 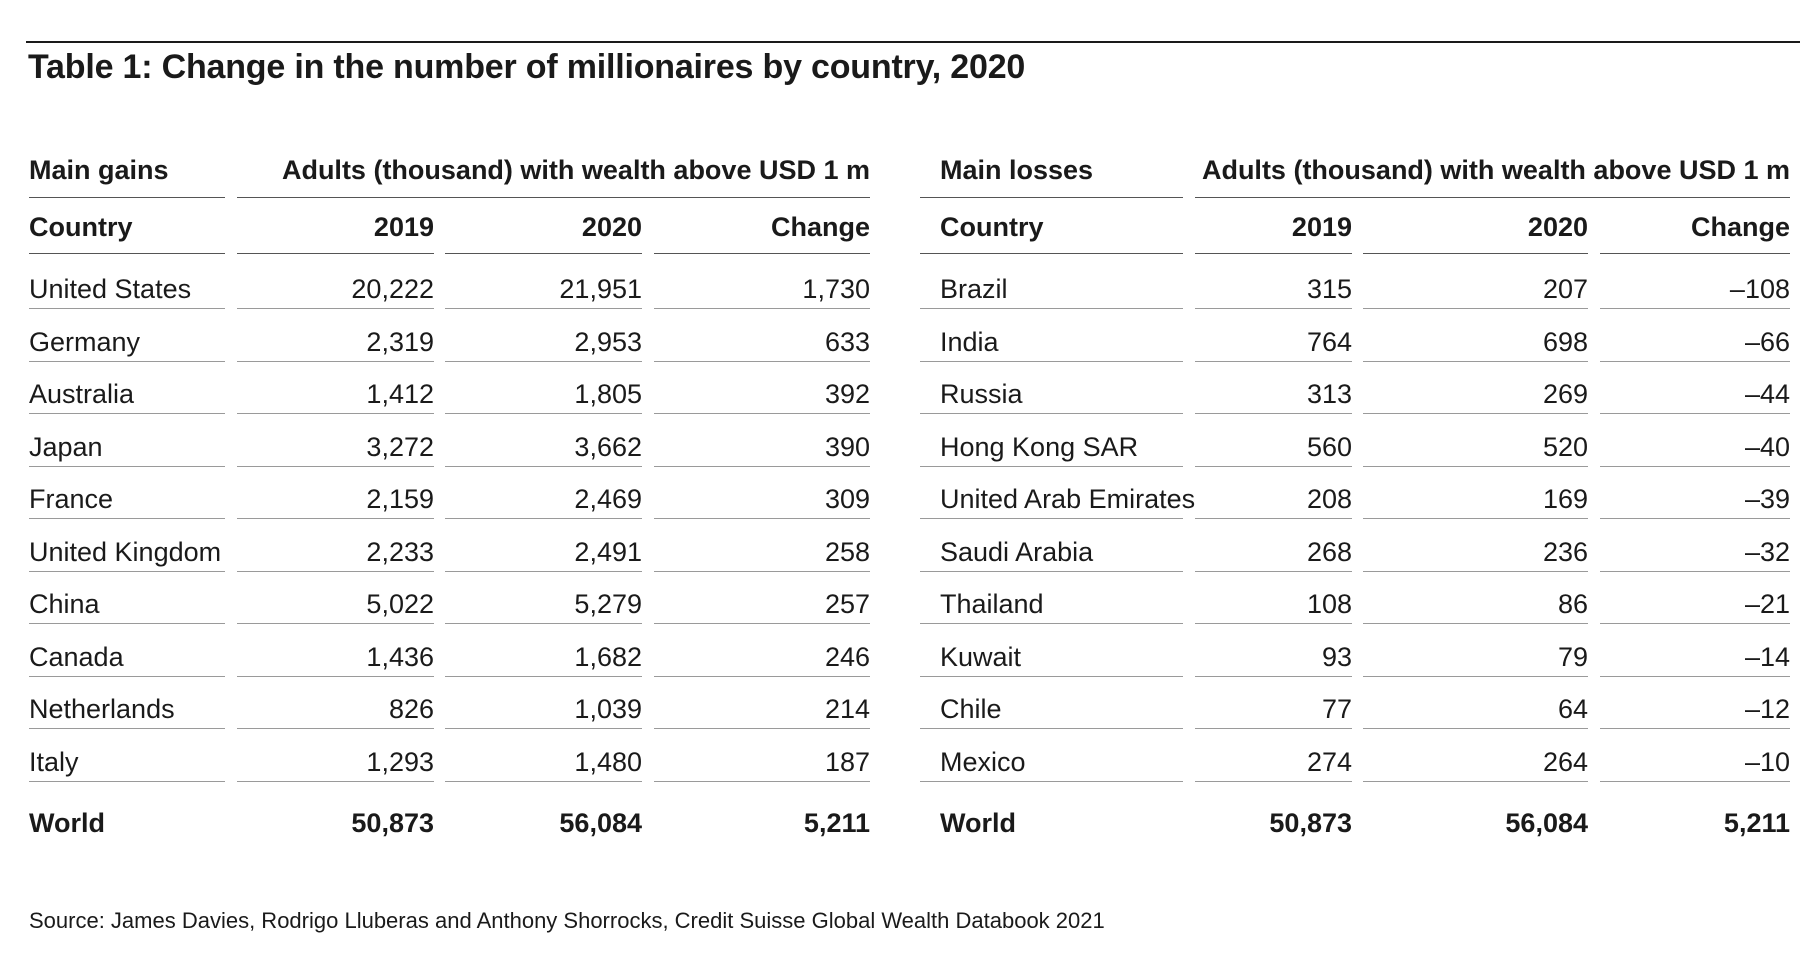 What do you see at coordinates (1565, 761) in the screenshot?
I see `losses-row-y2020: 264` at bounding box center [1565, 761].